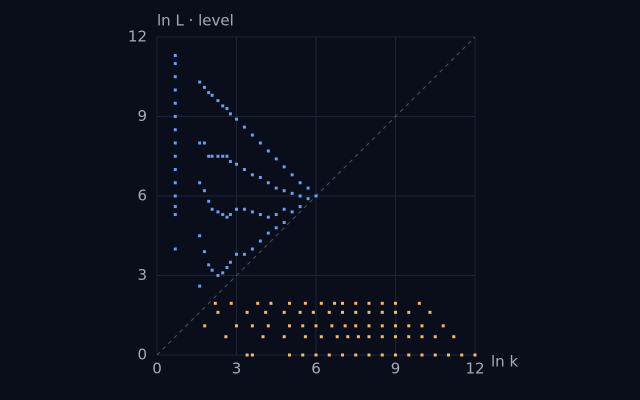 This screenshot has width=640, height=400. I want to click on y-tick-label: 12, so click(137, 37).